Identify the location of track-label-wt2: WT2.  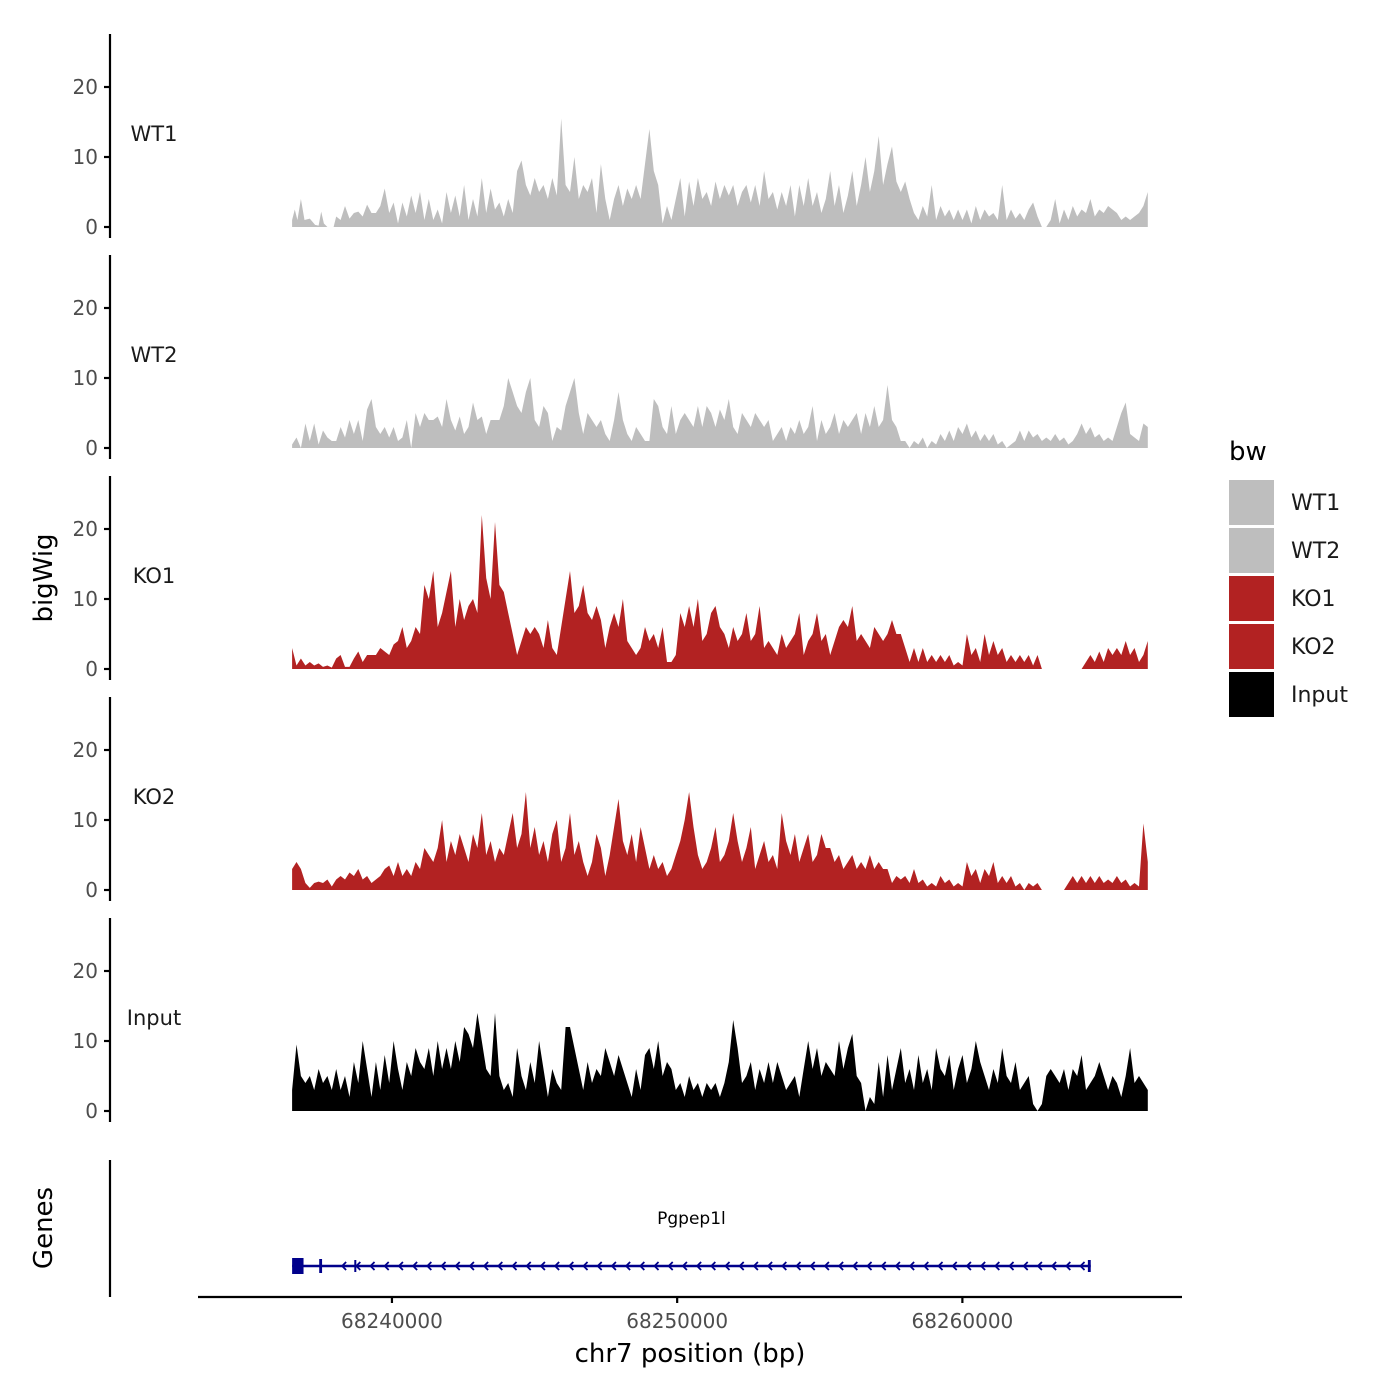
(154, 355).